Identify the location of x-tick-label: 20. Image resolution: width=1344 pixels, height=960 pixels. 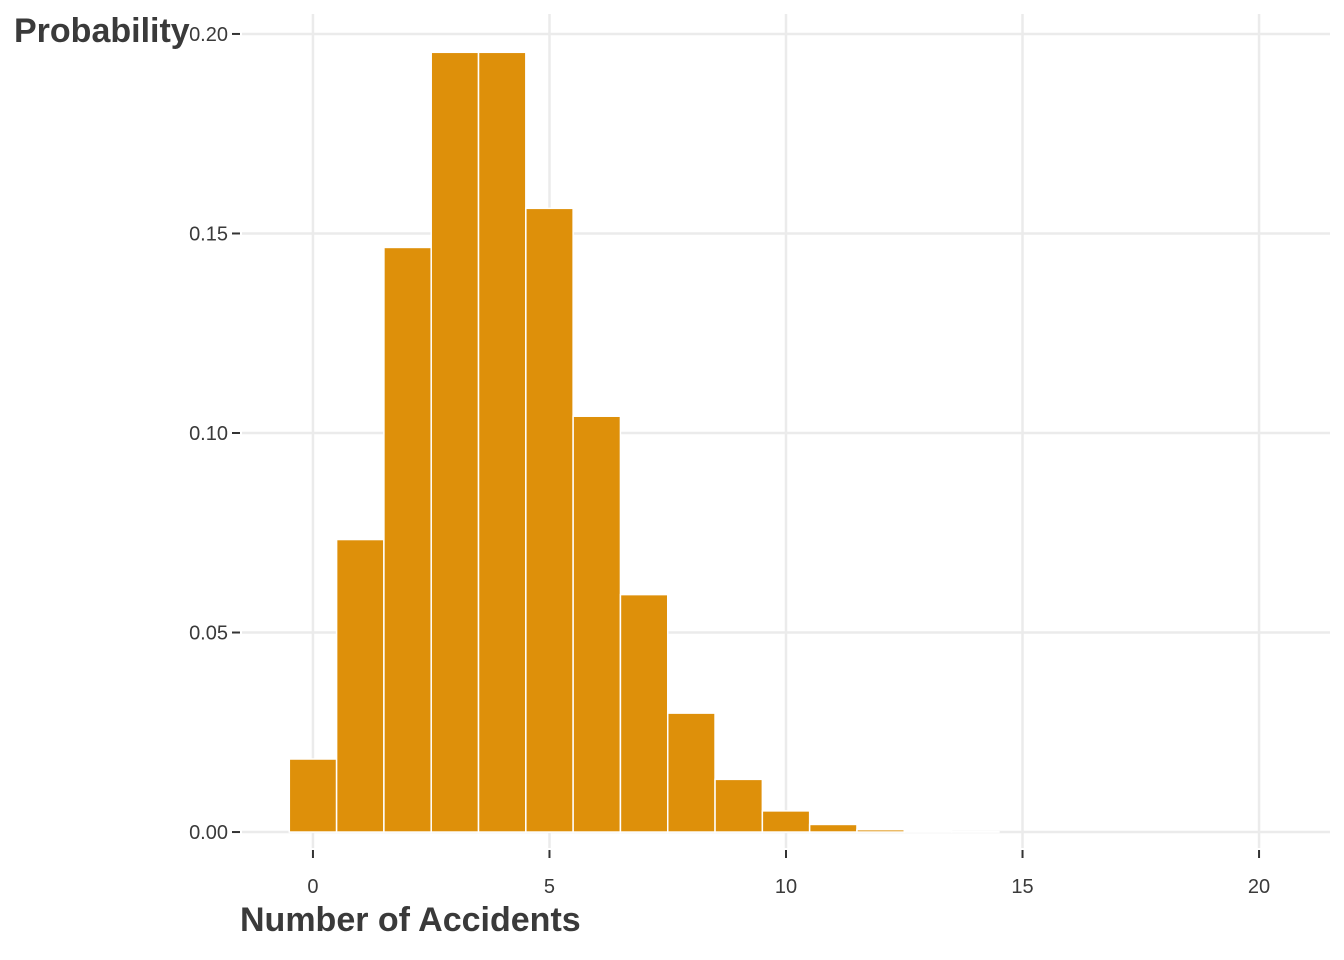
(1259, 887).